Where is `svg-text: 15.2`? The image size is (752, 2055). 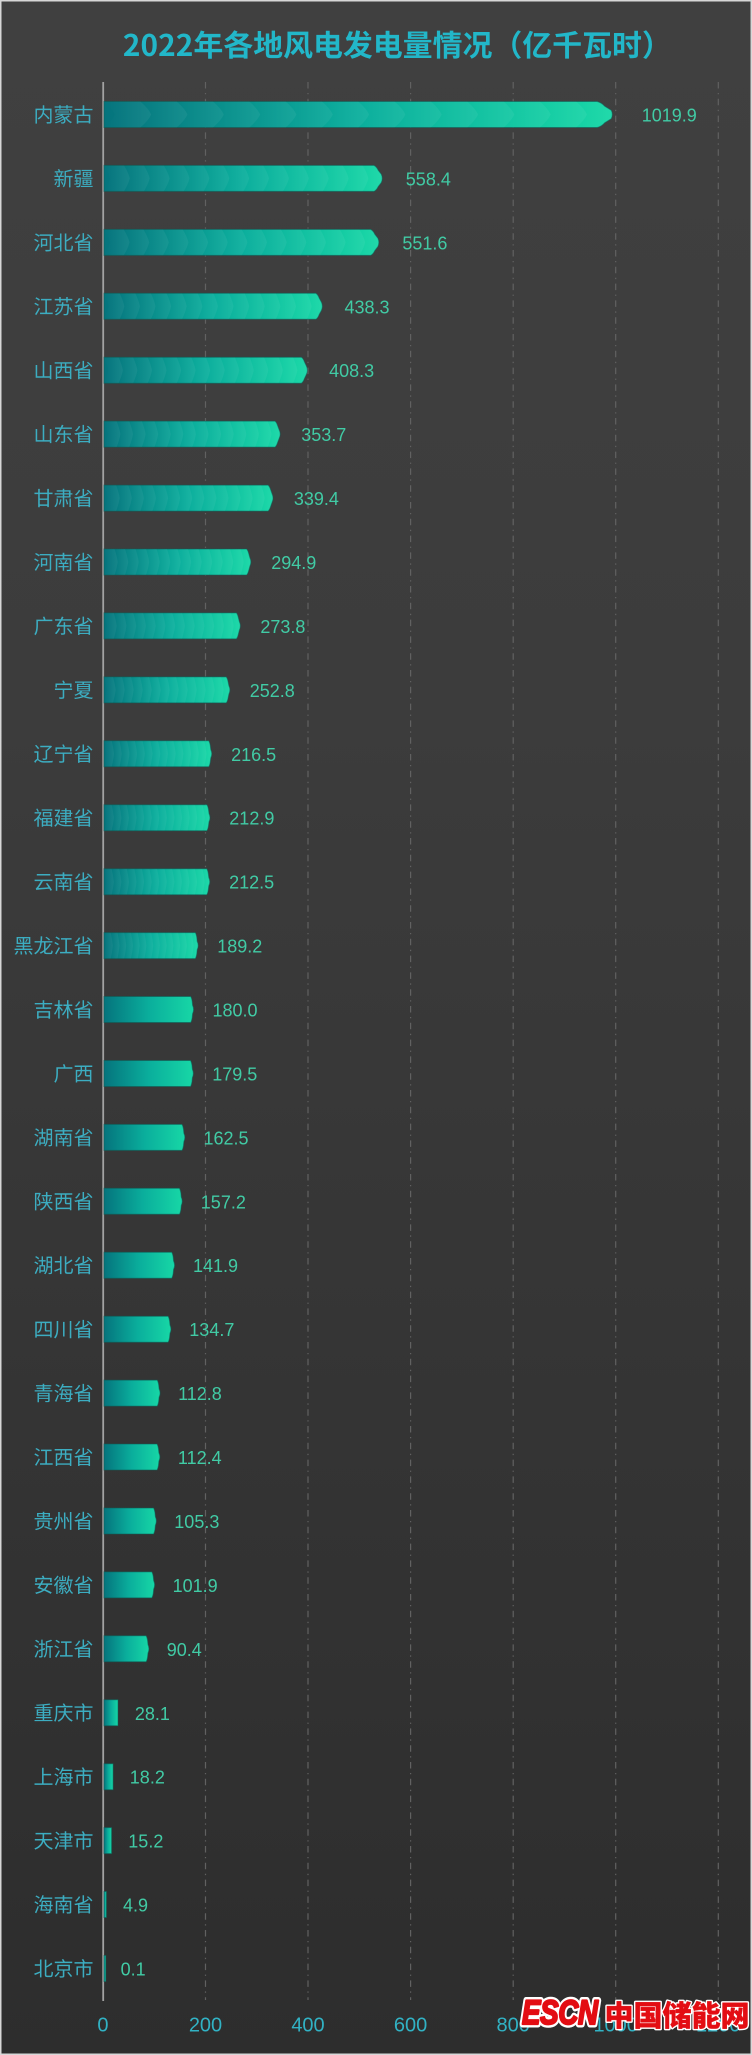 svg-text: 15.2 is located at coordinates (145, 1842).